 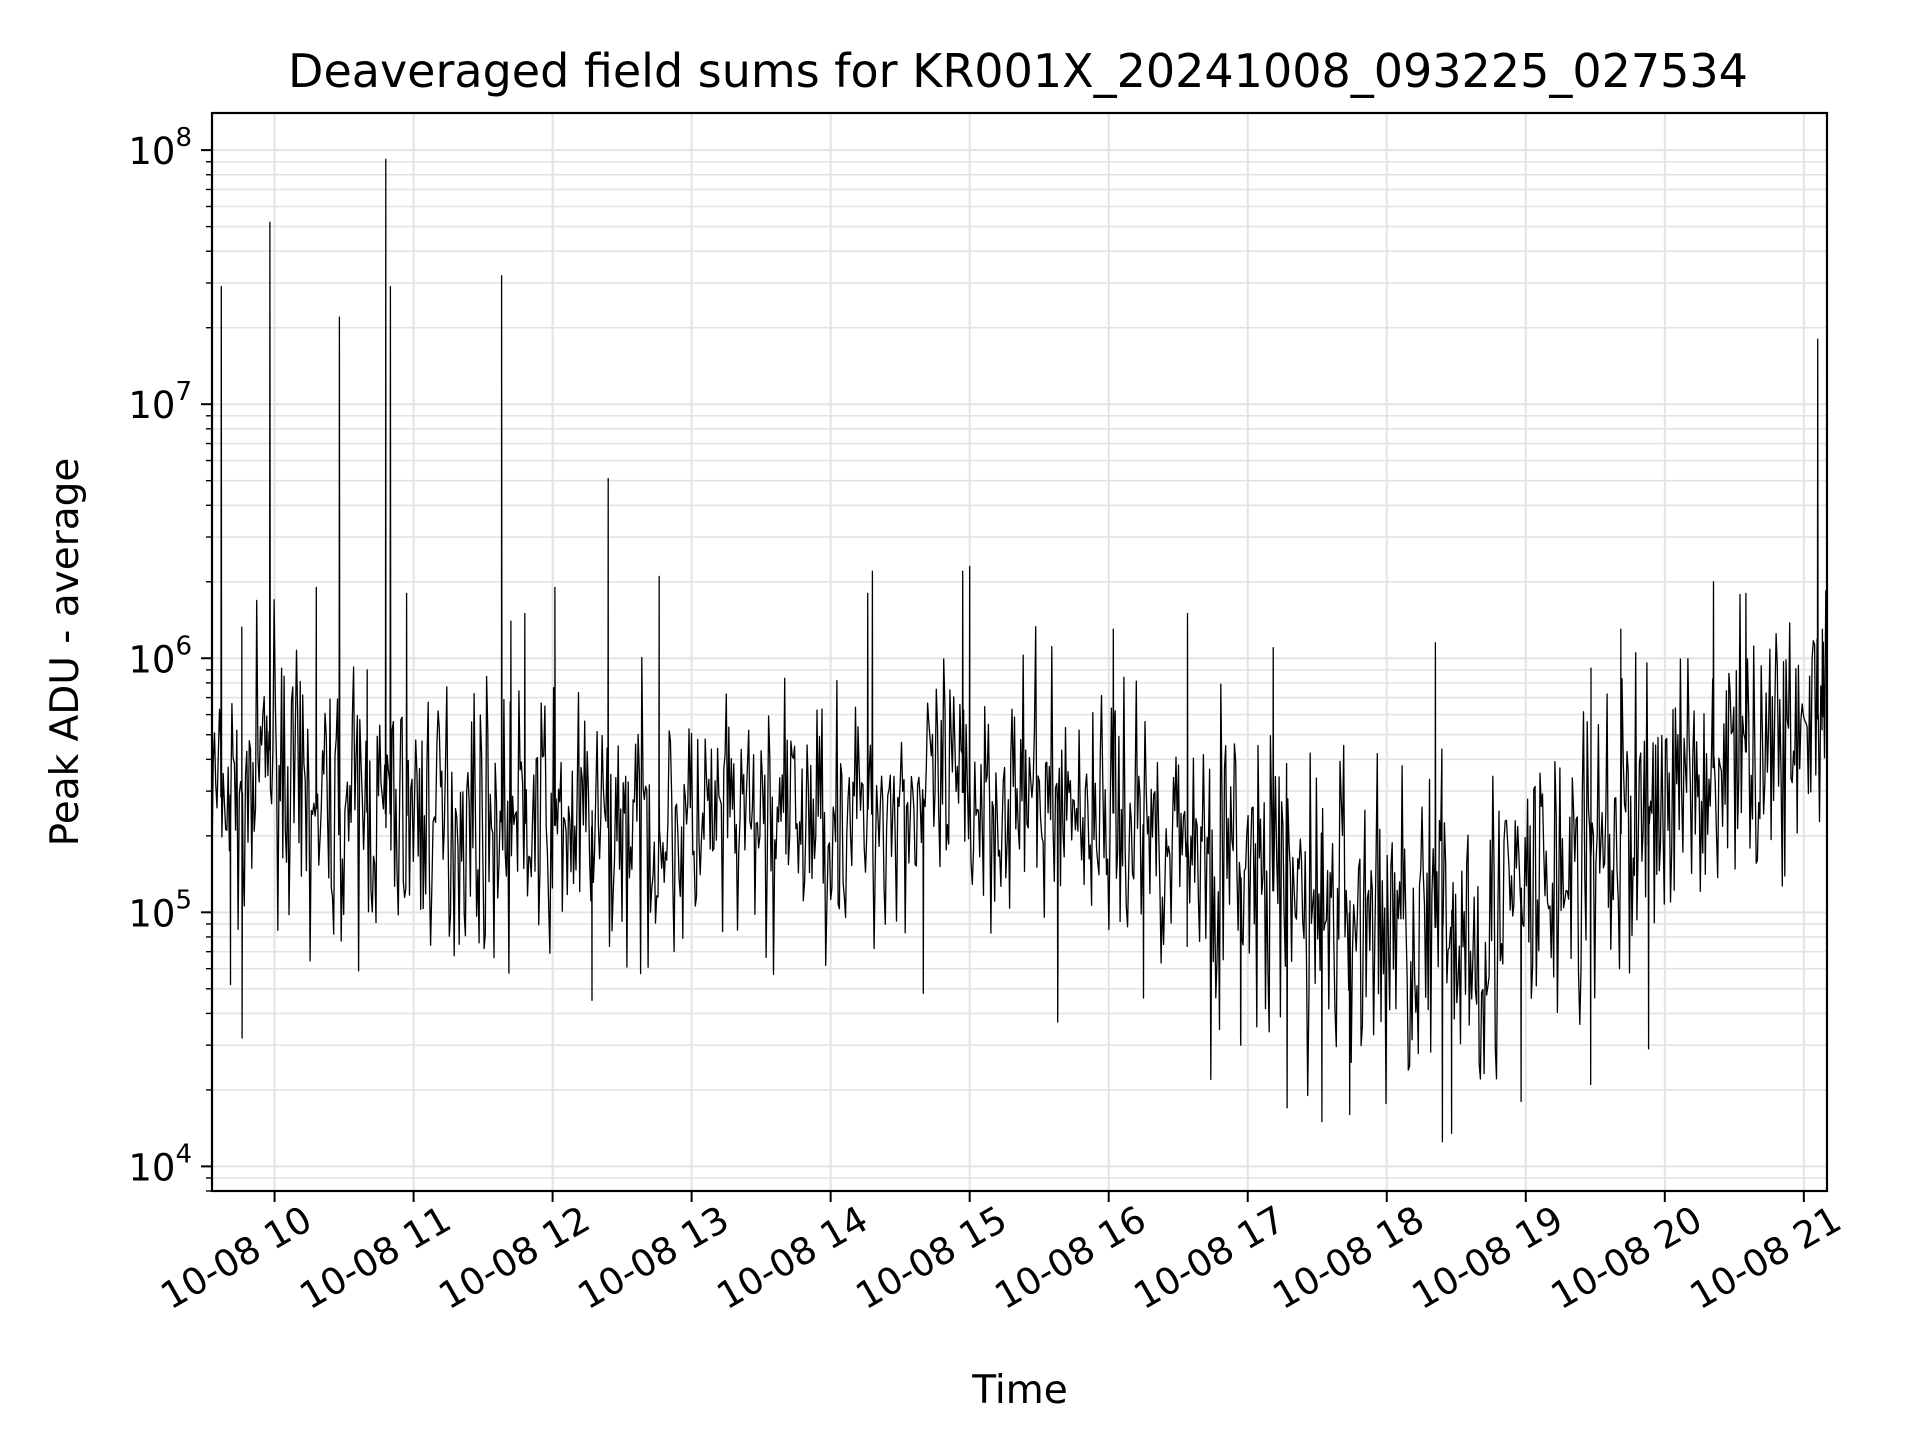 What do you see at coordinates (160, 656) in the screenshot?
I see `y-tick-label: 106` at bounding box center [160, 656].